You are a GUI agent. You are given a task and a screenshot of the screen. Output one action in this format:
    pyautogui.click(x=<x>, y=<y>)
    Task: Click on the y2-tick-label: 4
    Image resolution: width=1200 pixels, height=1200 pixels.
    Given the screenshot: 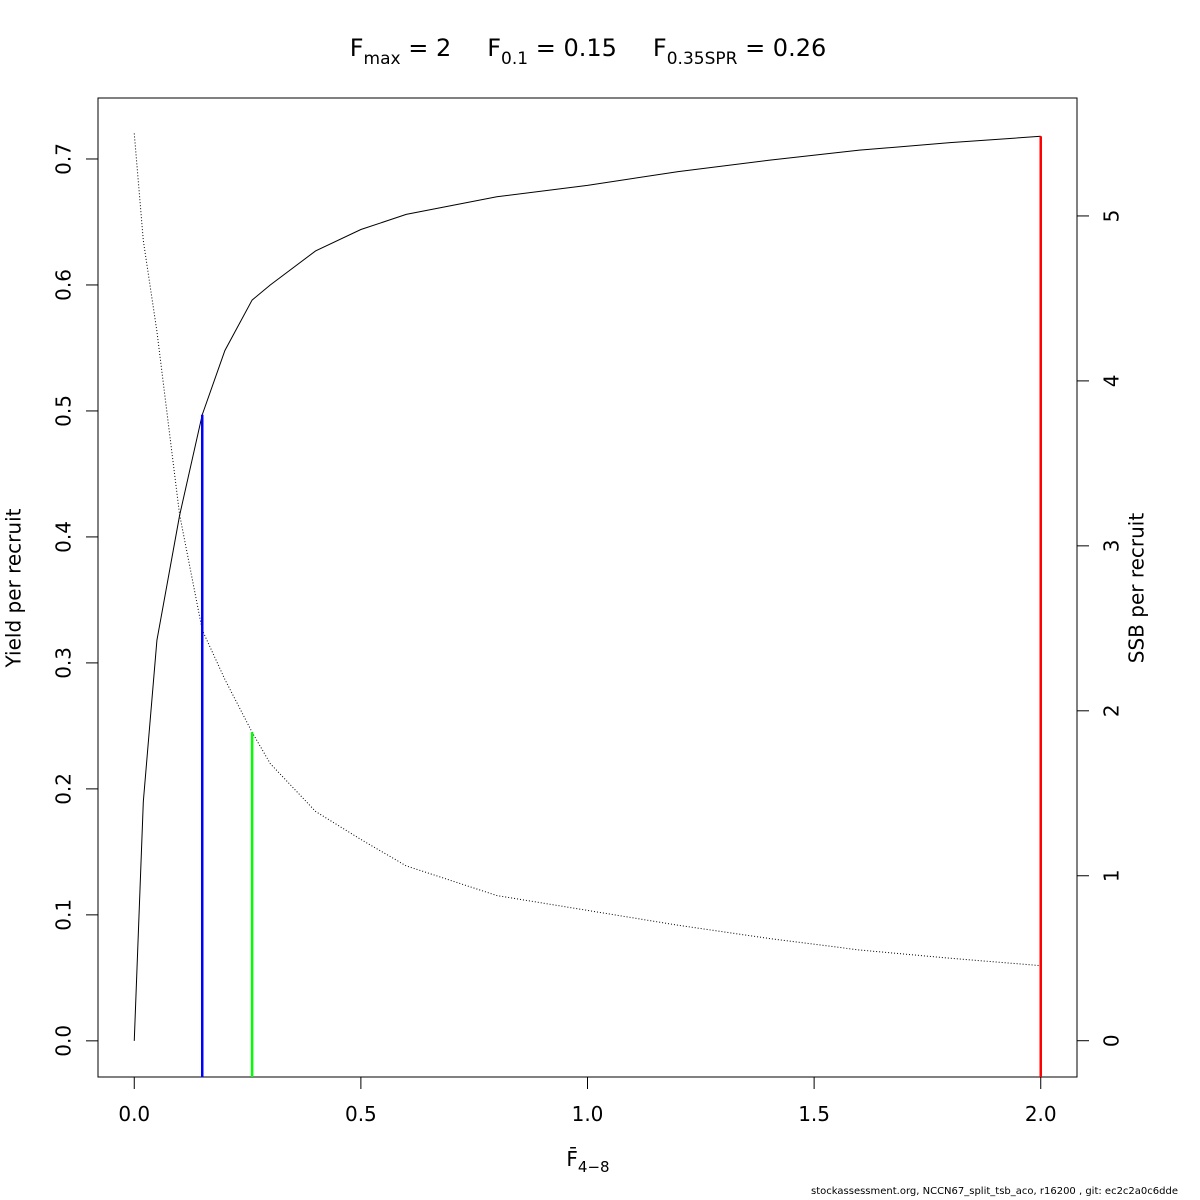 What is the action you would take?
    pyautogui.click(x=1112, y=381)
    